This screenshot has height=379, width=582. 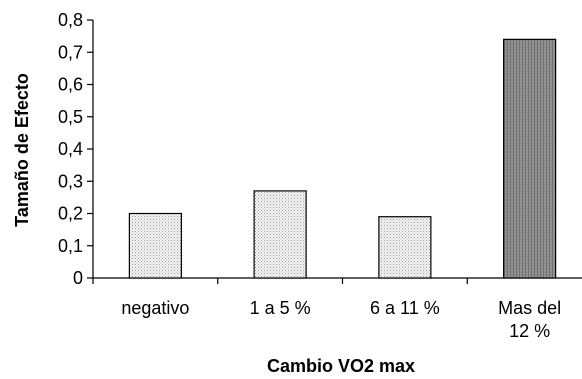 What do you see at coordinates (529, 308) in the screenshot?
I see `x-tick-label: Mas del` at bounding box center [529, 308].